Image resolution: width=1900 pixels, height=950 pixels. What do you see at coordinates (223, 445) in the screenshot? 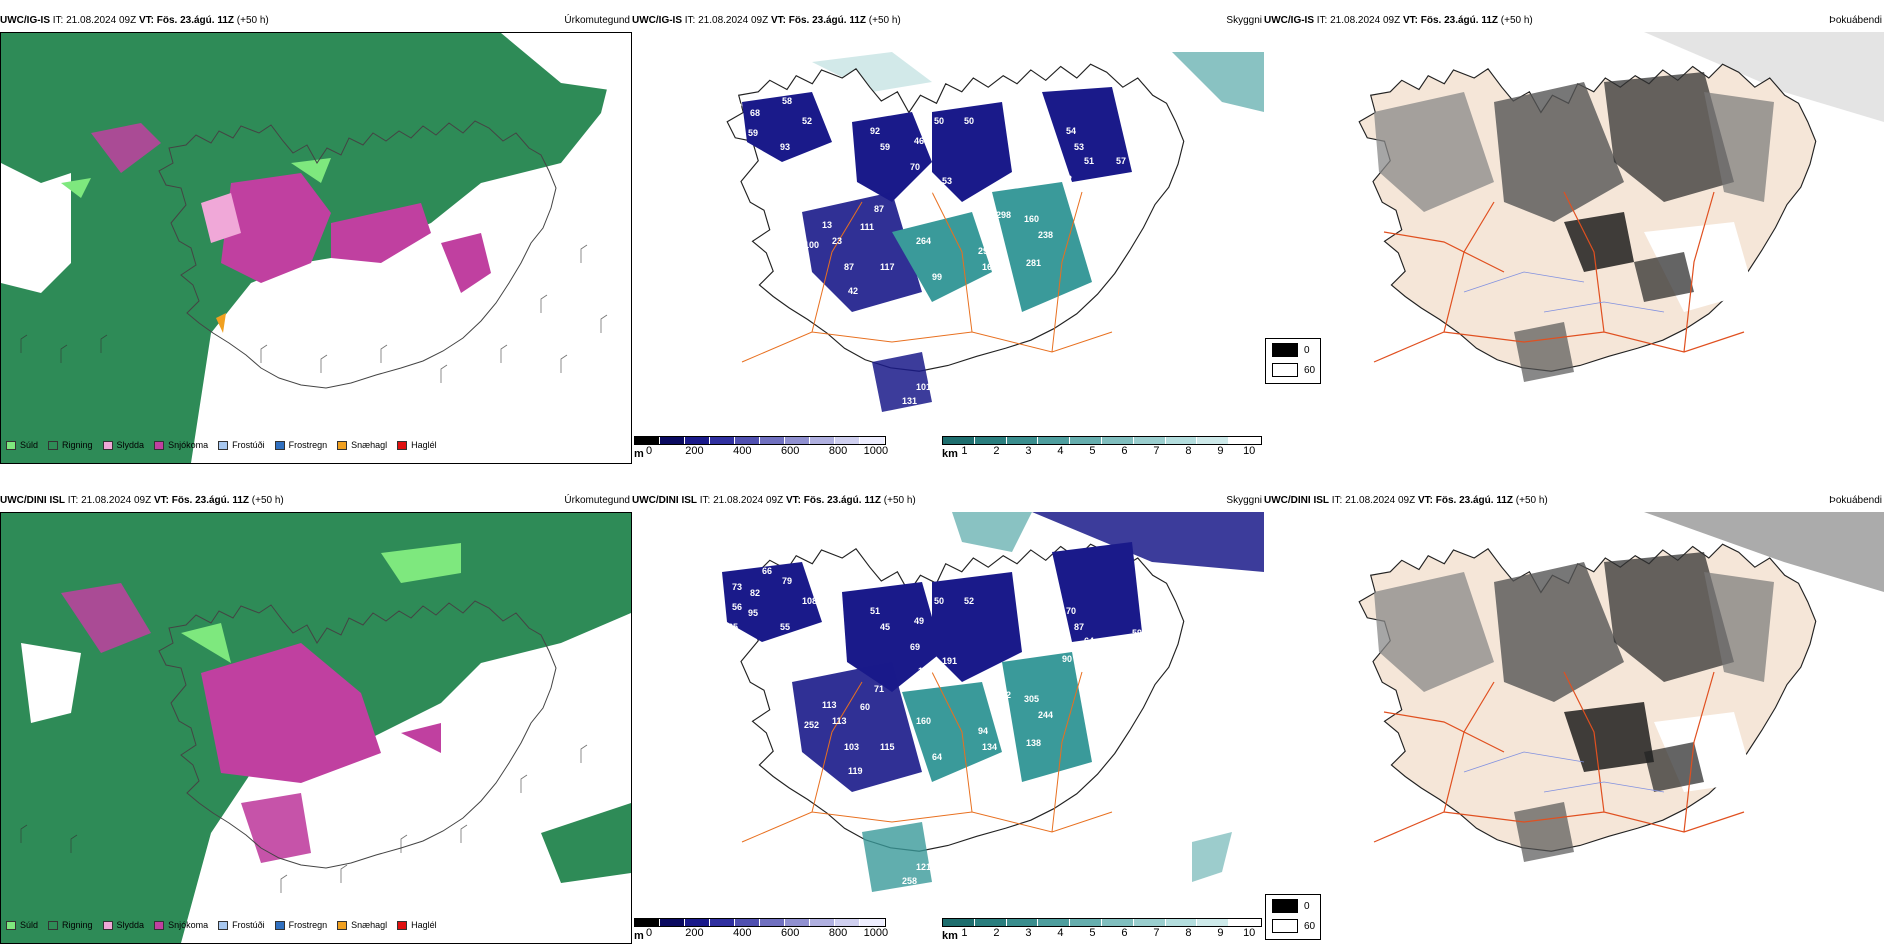
I see `swatch-frostudi` at bounding box center [223, 445].